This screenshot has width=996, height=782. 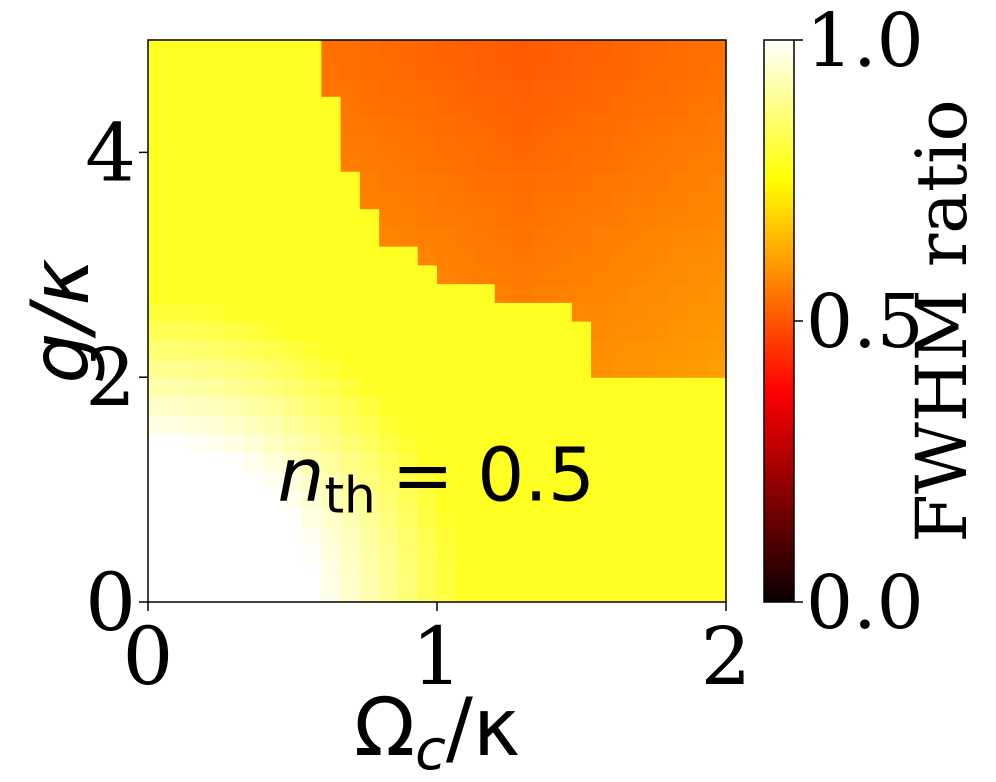 What do you see at coordinates (726, 656) in the screenshot?
I see `x-tick-label: 2` at bounding box center [726, 656].